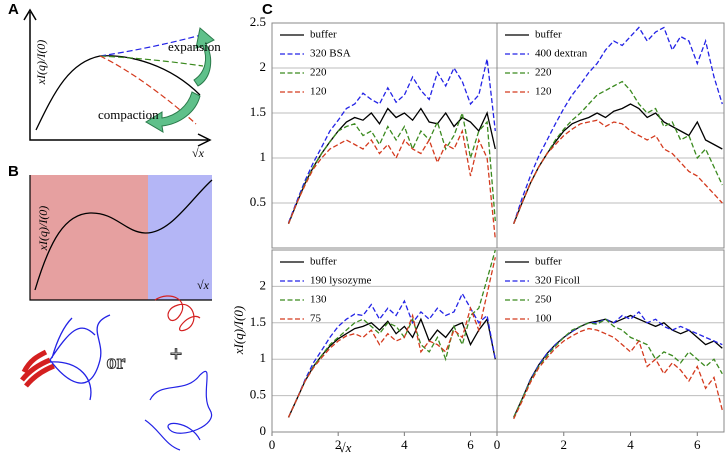 This screenshot has height=464, width=726. I want to click on region-red, so click(89, 237).